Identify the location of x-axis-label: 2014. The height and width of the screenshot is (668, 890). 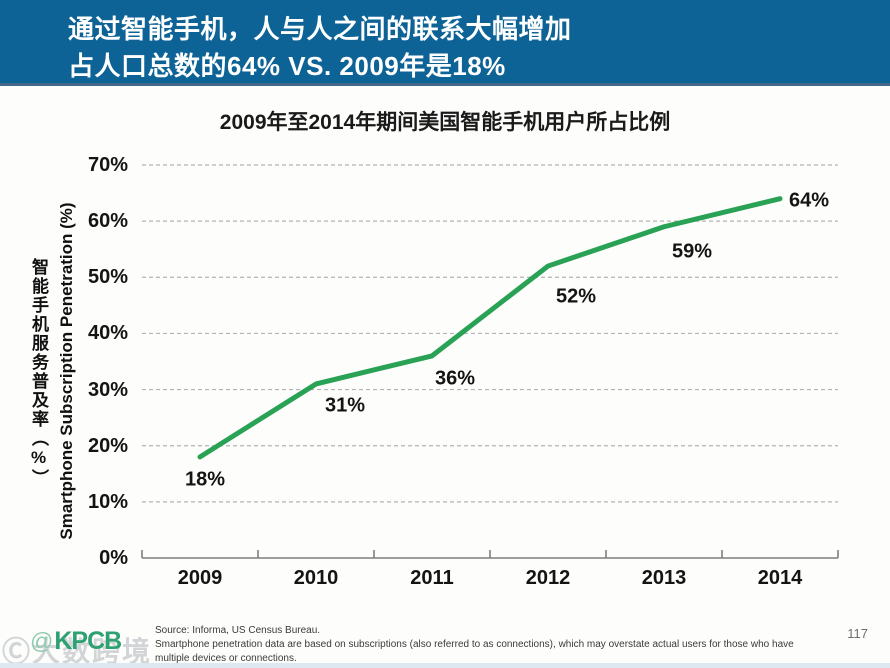
(780, 578).